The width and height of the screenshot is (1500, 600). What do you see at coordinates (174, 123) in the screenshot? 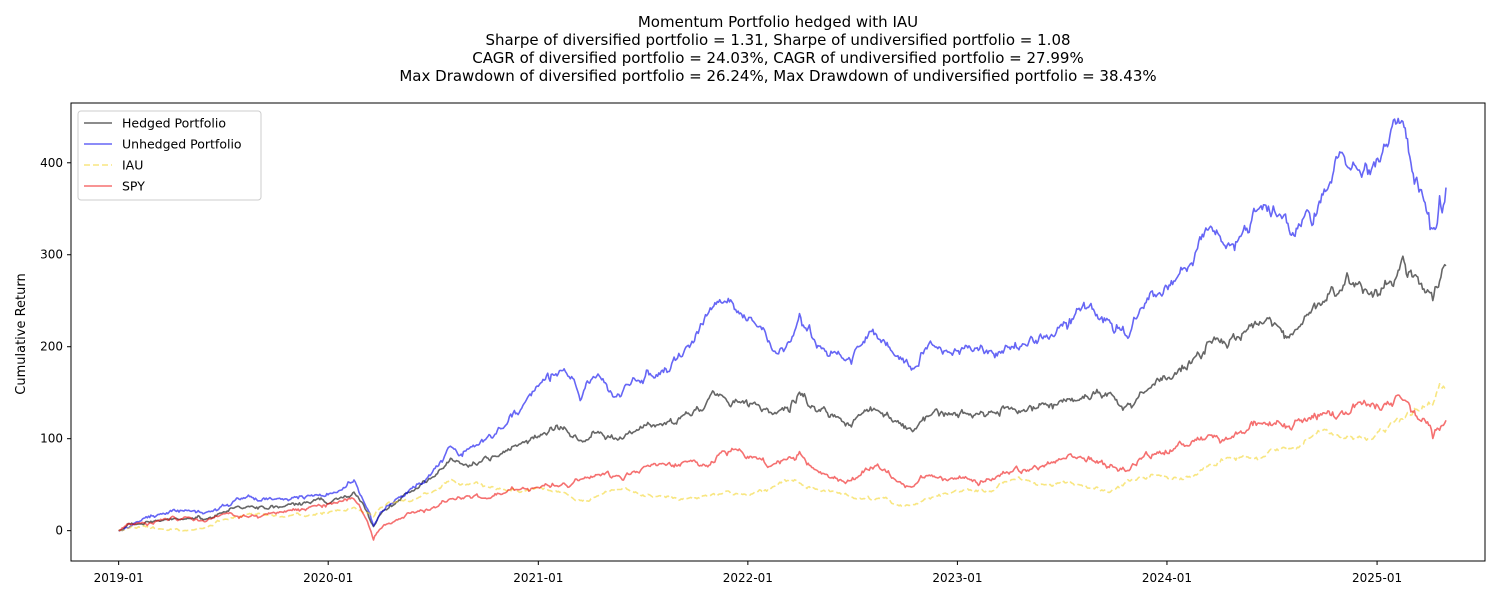
I see `legend-label-hedged-portfolio: Hedged Portfolio` at bounding box center [174, 123].